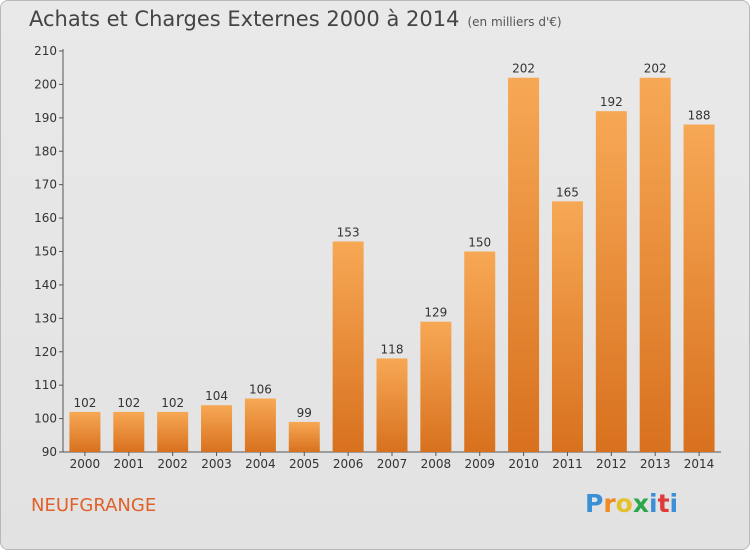 This screenshot has width=750, height=550. What do you see at coordinates (594, 503) in the screenshot?
I see `logo-letter: P` at bounding box center [594, 503].